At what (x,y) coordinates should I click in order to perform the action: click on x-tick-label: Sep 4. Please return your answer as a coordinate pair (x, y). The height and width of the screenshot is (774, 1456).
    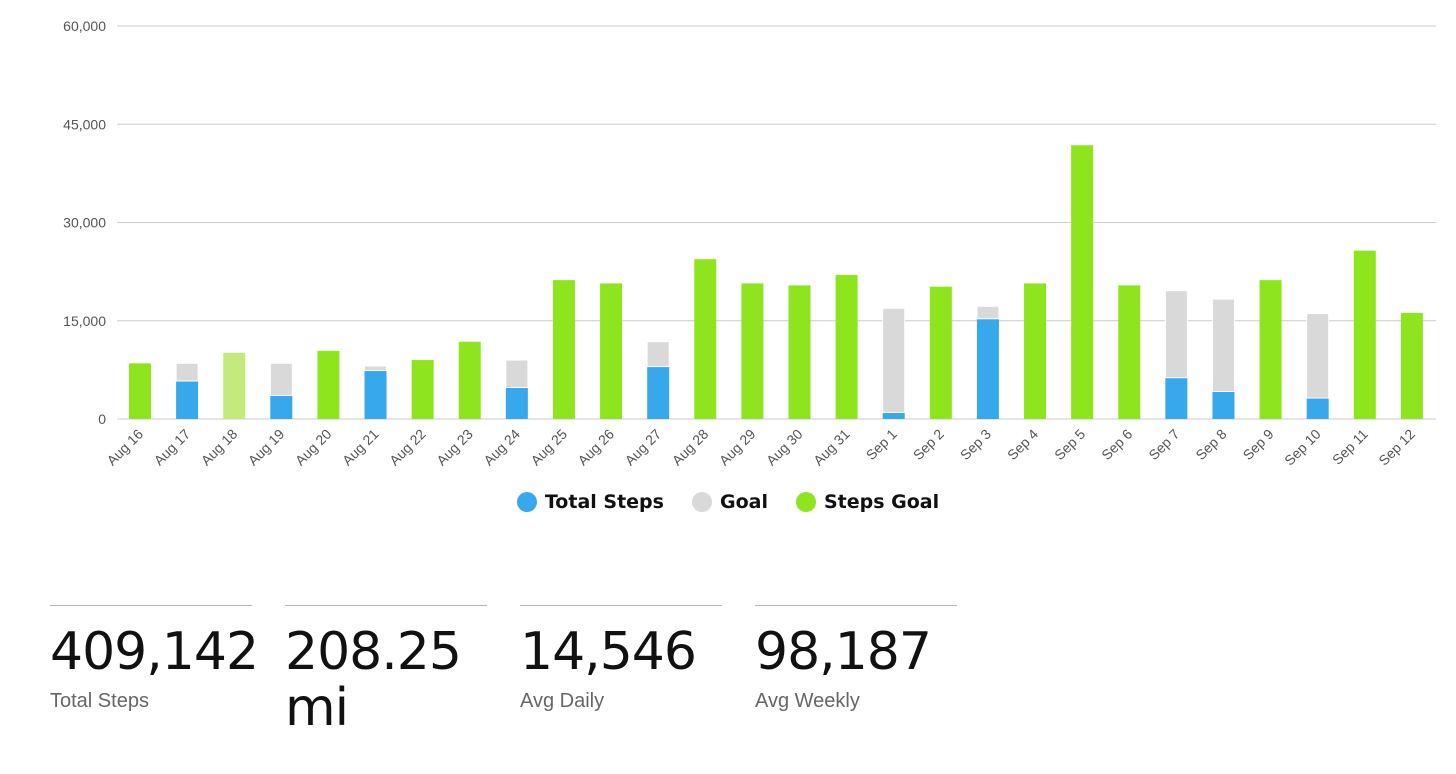
    Looking at the image, I should click on (1022, 444).